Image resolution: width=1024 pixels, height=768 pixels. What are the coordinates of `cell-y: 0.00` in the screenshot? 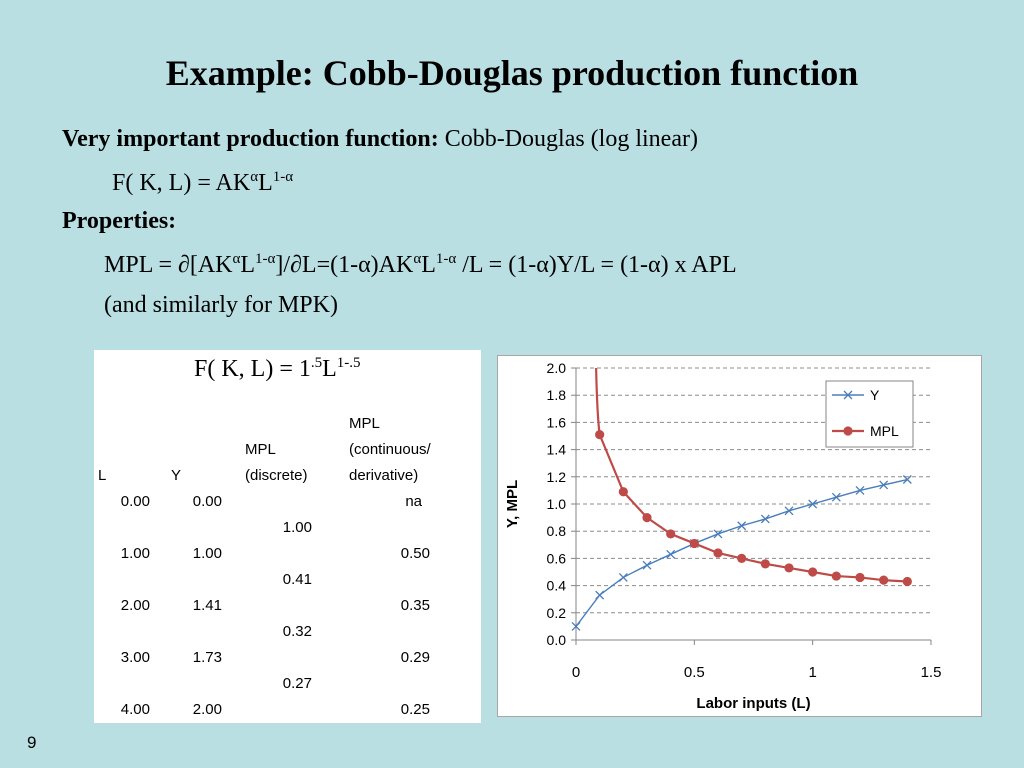 It's located at (207, 501).